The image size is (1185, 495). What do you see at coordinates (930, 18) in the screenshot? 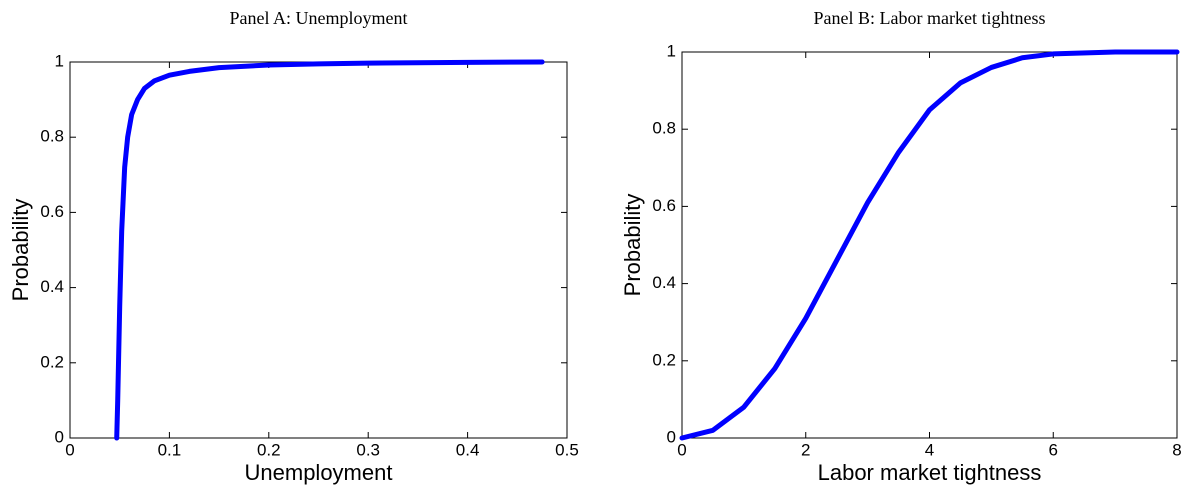
I see `chart-title: Panel B: Labor market tightness` at bounding box center [930, 18].